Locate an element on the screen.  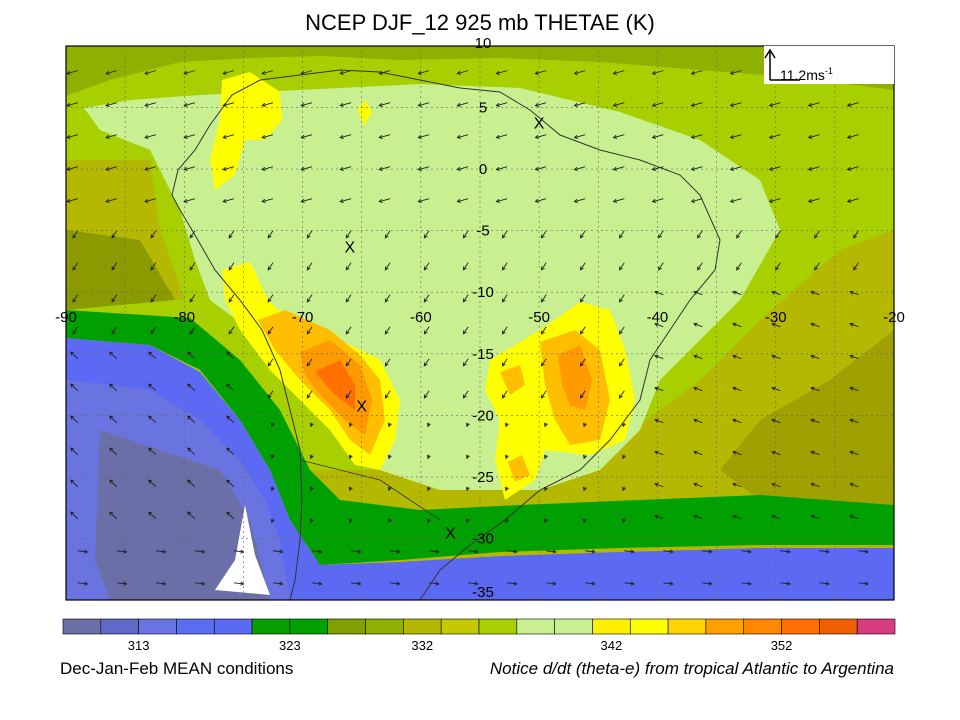
longitude-label: -40 is located at coordinates (658, 317).